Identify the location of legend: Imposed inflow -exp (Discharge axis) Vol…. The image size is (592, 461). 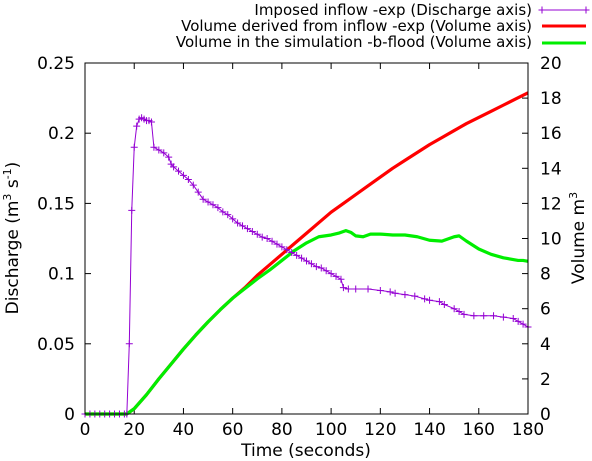
(383, 26).